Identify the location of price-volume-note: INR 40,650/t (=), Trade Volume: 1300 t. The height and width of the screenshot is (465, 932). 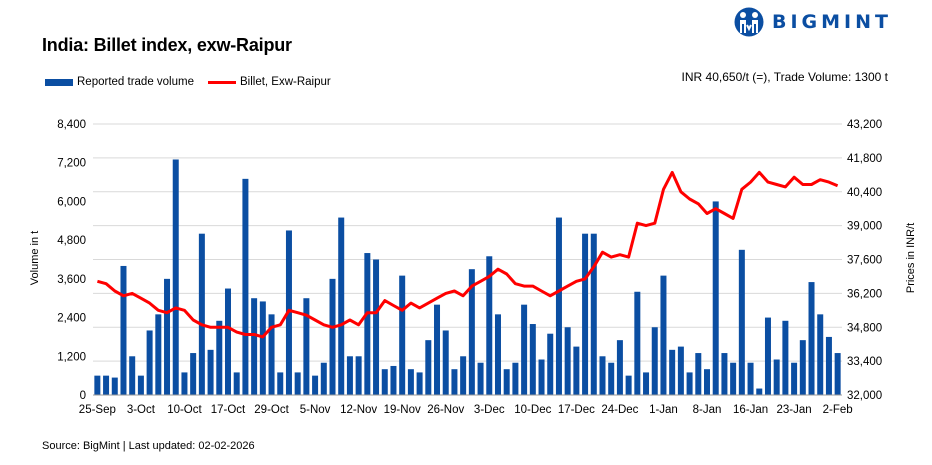
(784, 77).